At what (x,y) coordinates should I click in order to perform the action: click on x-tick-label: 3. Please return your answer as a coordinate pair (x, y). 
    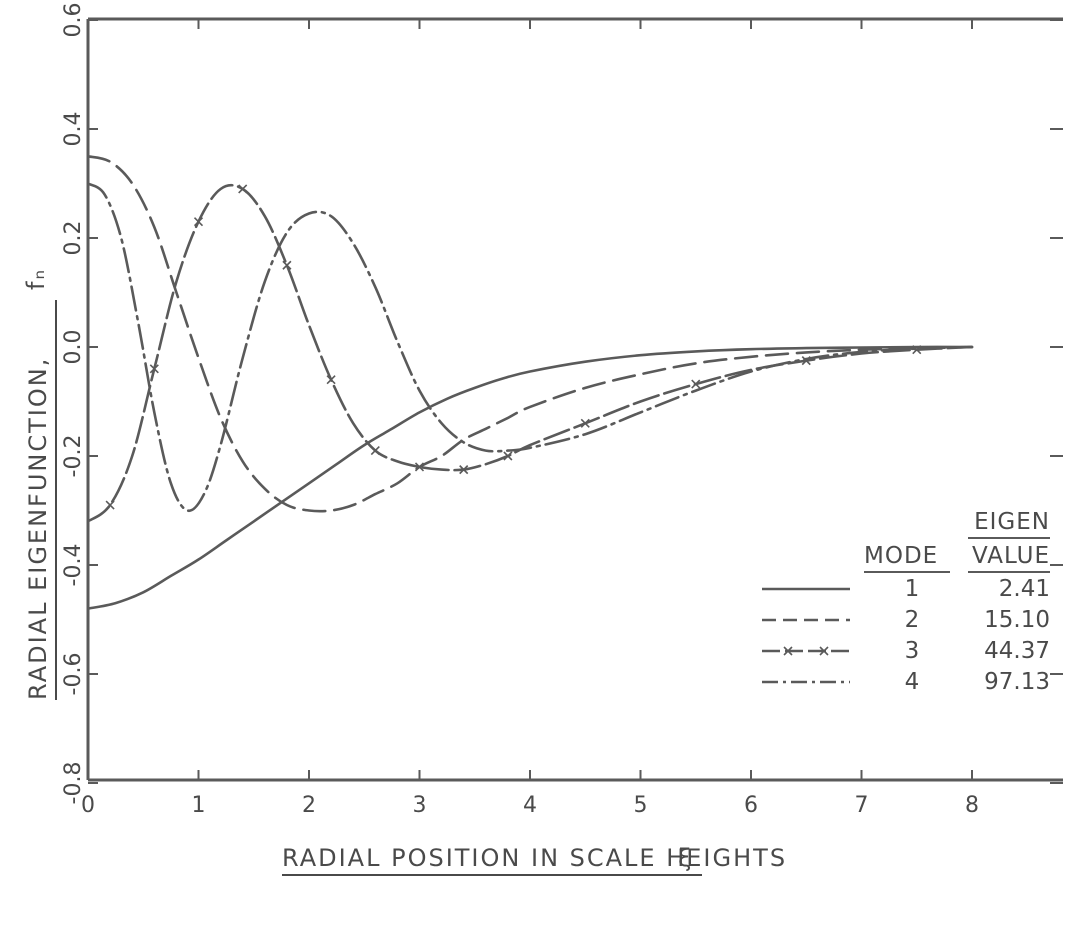
    Looking at the image, I should click on (420, 805).